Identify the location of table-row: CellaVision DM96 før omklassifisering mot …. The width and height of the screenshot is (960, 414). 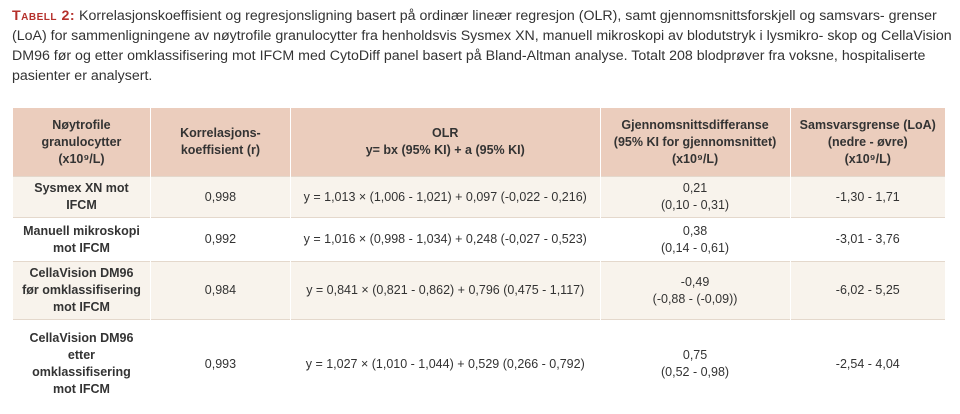
(478, 290).